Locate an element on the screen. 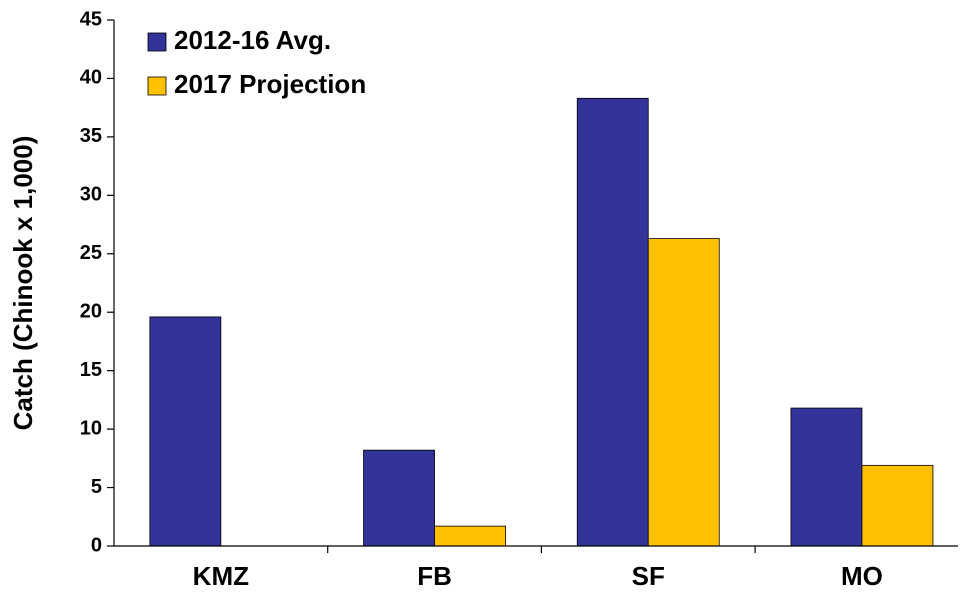 The width and height of the screenshot is (961, 596). y-axis-title: Catch (Chinook x 1,000) is located at coordinates (23, 283).